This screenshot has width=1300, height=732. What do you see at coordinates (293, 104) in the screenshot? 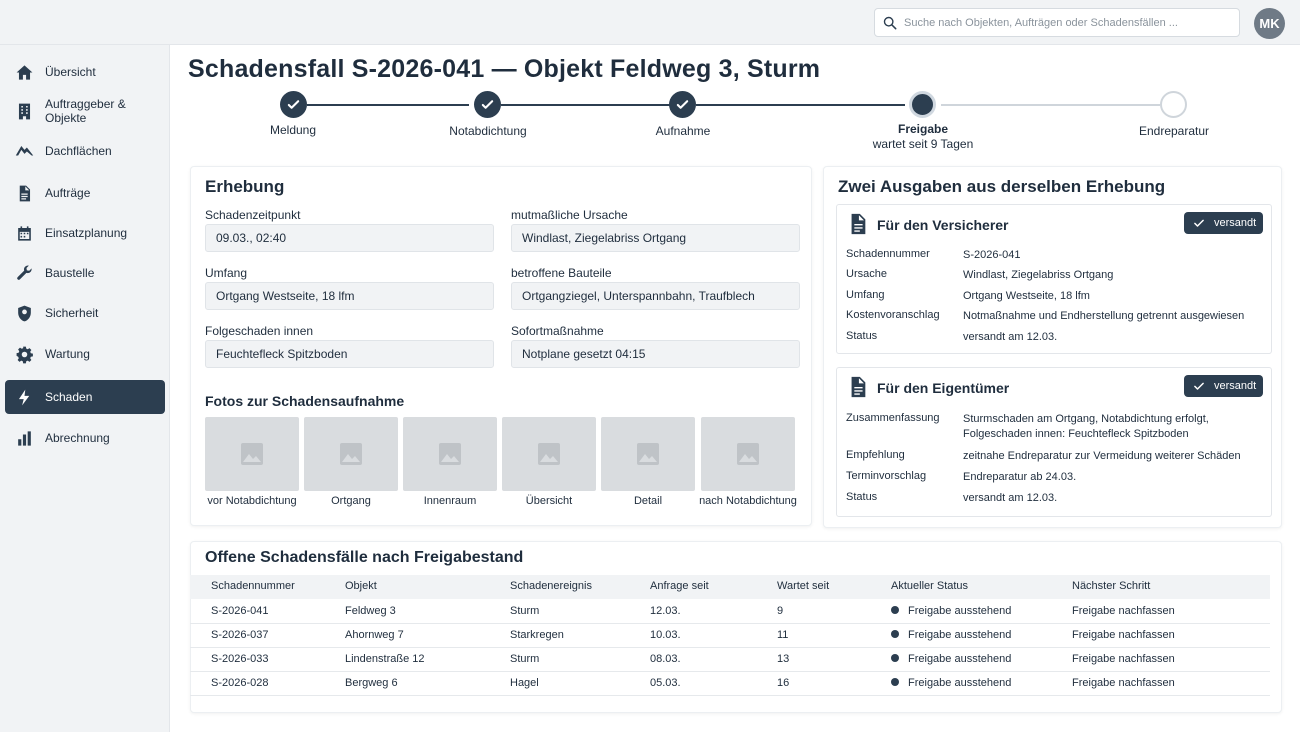
I see `step-meldung` at bounding box center [293, 104].